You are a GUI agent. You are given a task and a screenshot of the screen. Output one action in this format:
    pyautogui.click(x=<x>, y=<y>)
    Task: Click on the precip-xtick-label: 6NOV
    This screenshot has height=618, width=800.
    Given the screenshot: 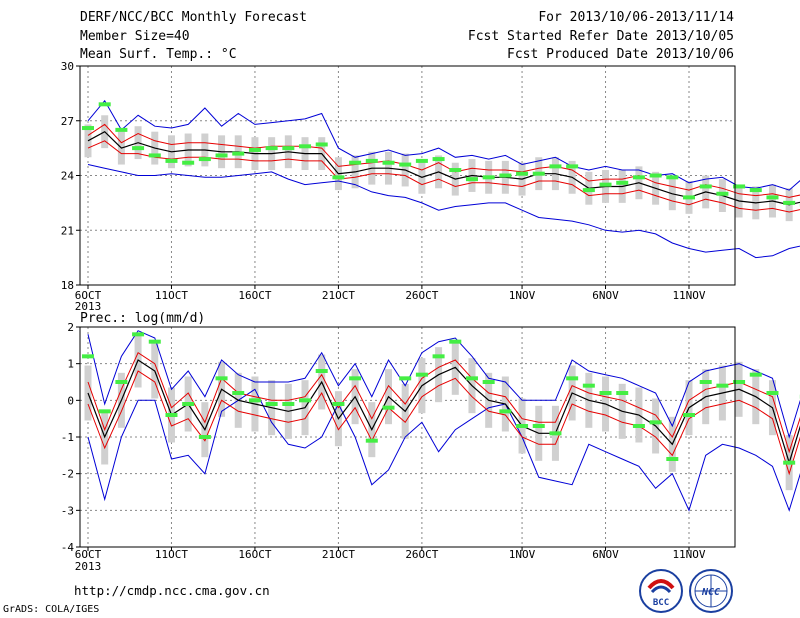 What is the action you would take?
    pyautogui.click(x=605, y=554)
    